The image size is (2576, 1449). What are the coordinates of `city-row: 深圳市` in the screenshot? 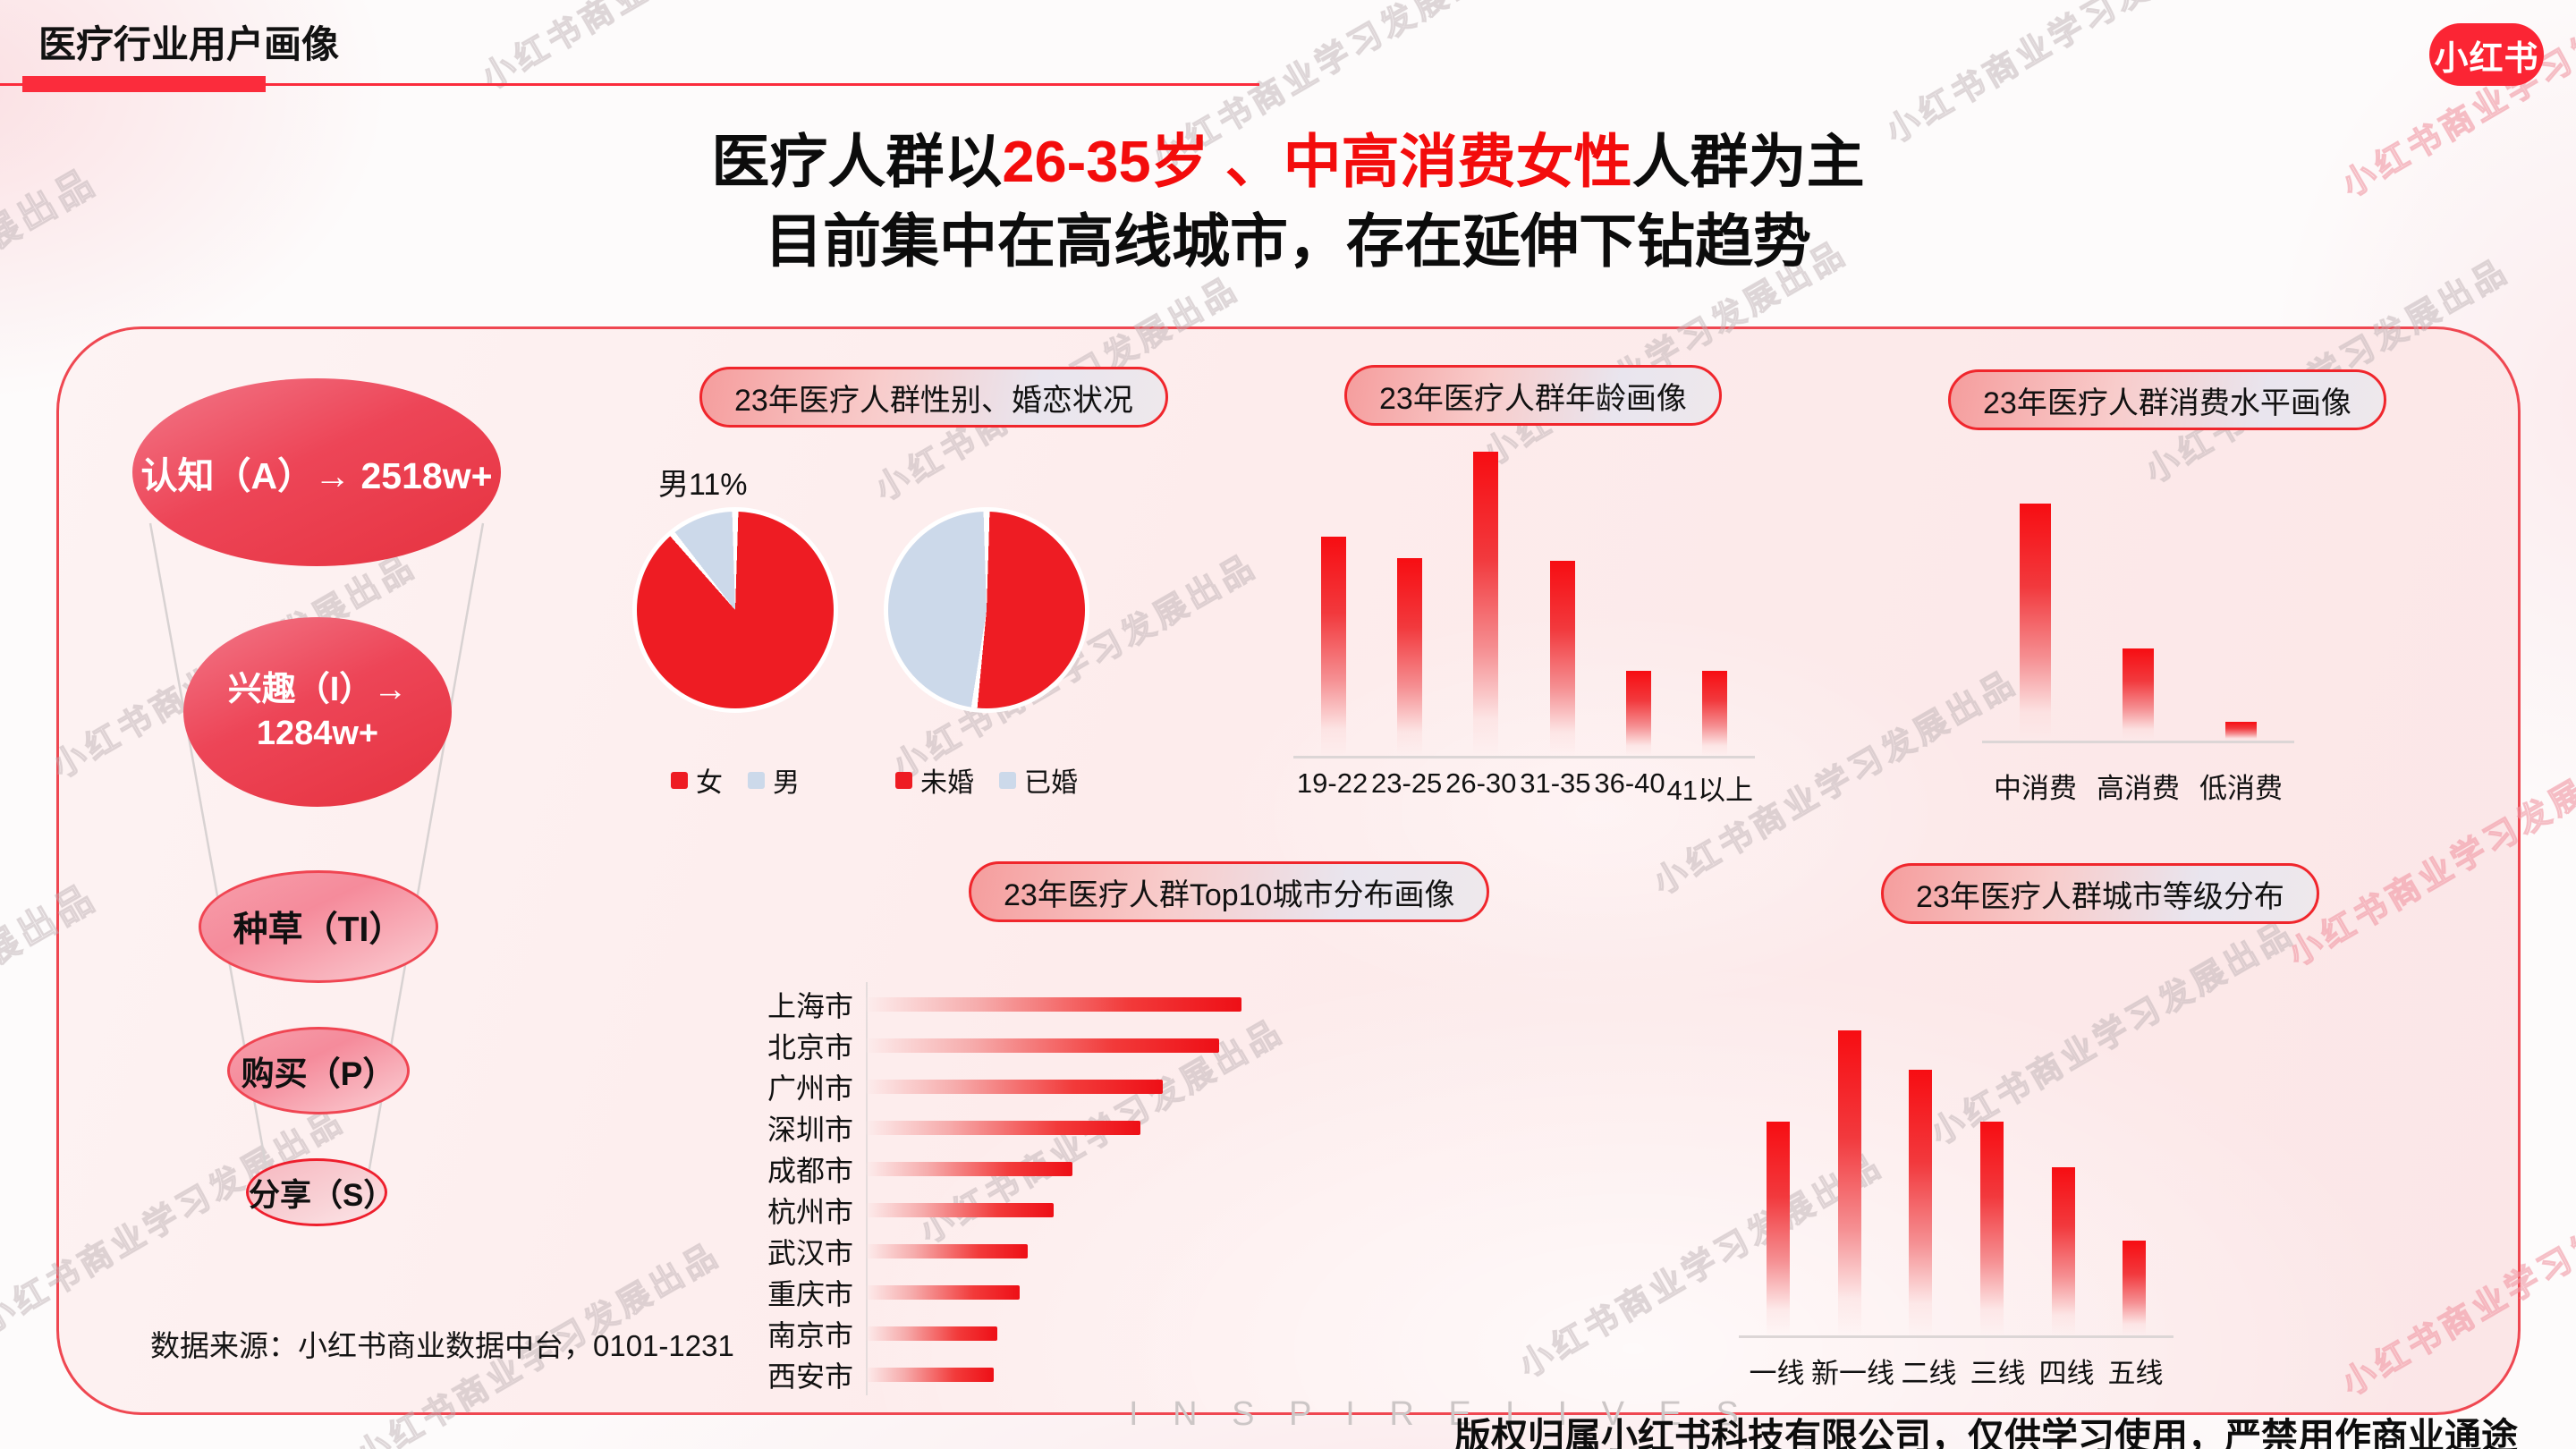 It's located at (1072, 1127).